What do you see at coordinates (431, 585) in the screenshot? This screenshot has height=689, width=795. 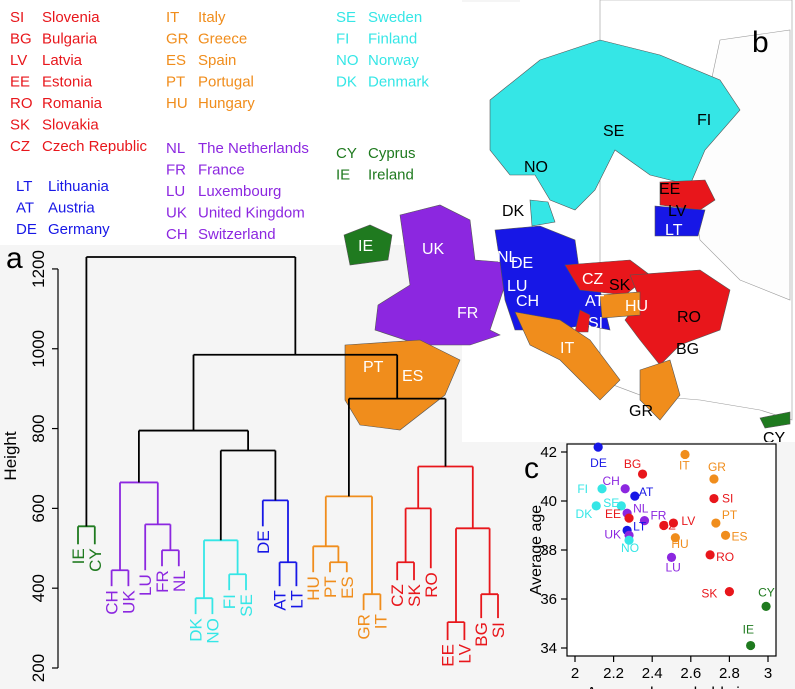 I see `dendrogram-leaf-ro: RO` at bounding box center [431, 585].